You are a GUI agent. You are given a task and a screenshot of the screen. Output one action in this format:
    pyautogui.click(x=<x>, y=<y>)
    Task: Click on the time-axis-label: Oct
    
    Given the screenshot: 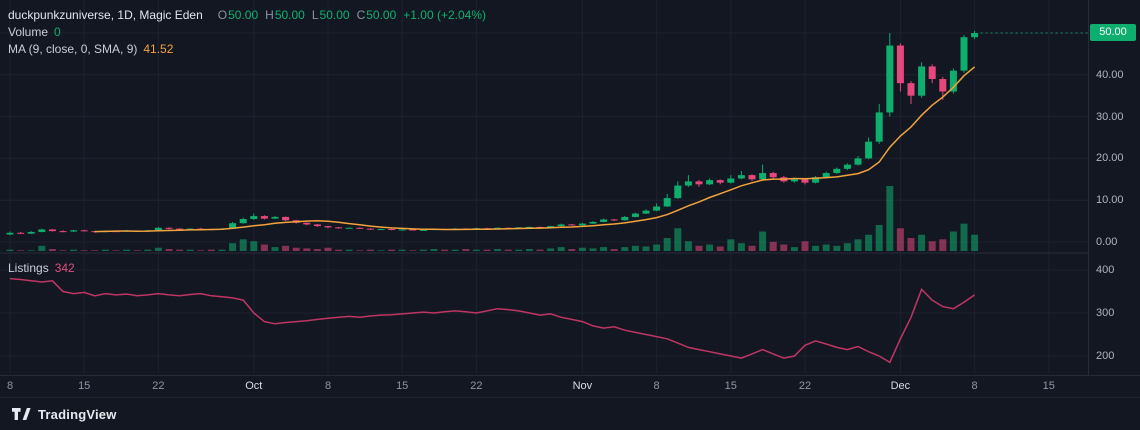 What is the action you would take?
    pyautogui.click(x=254, y=386)
    